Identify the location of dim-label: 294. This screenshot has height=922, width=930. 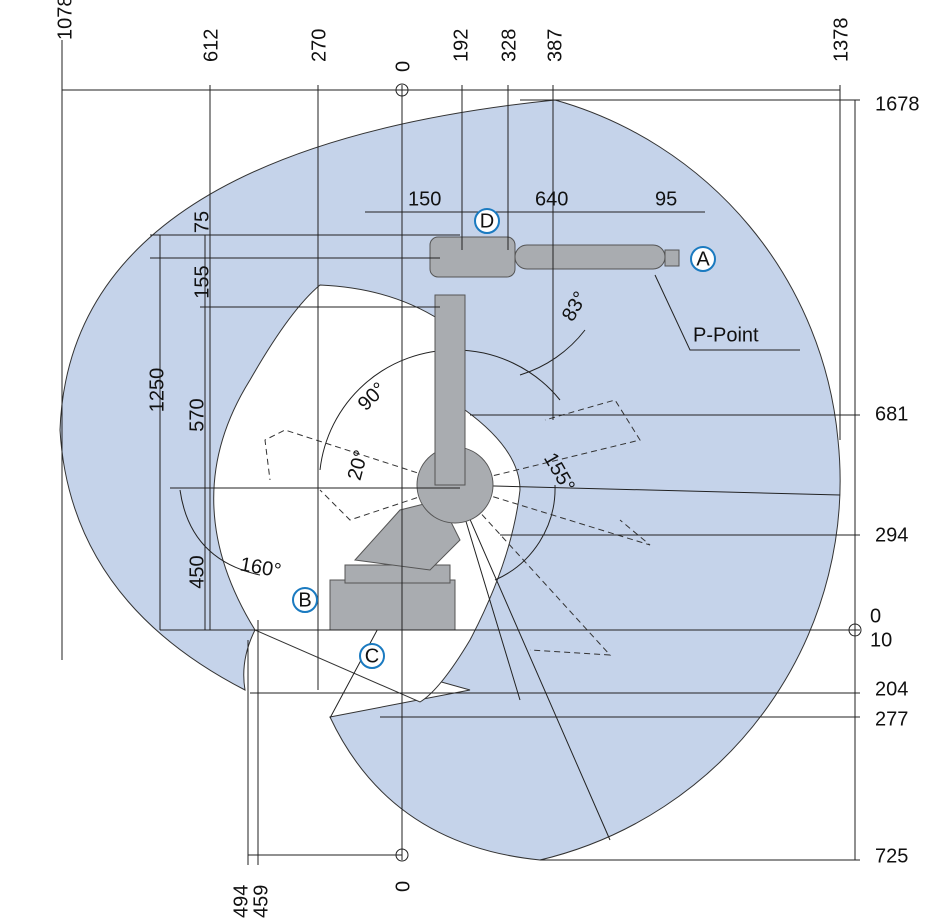
(891, 535).